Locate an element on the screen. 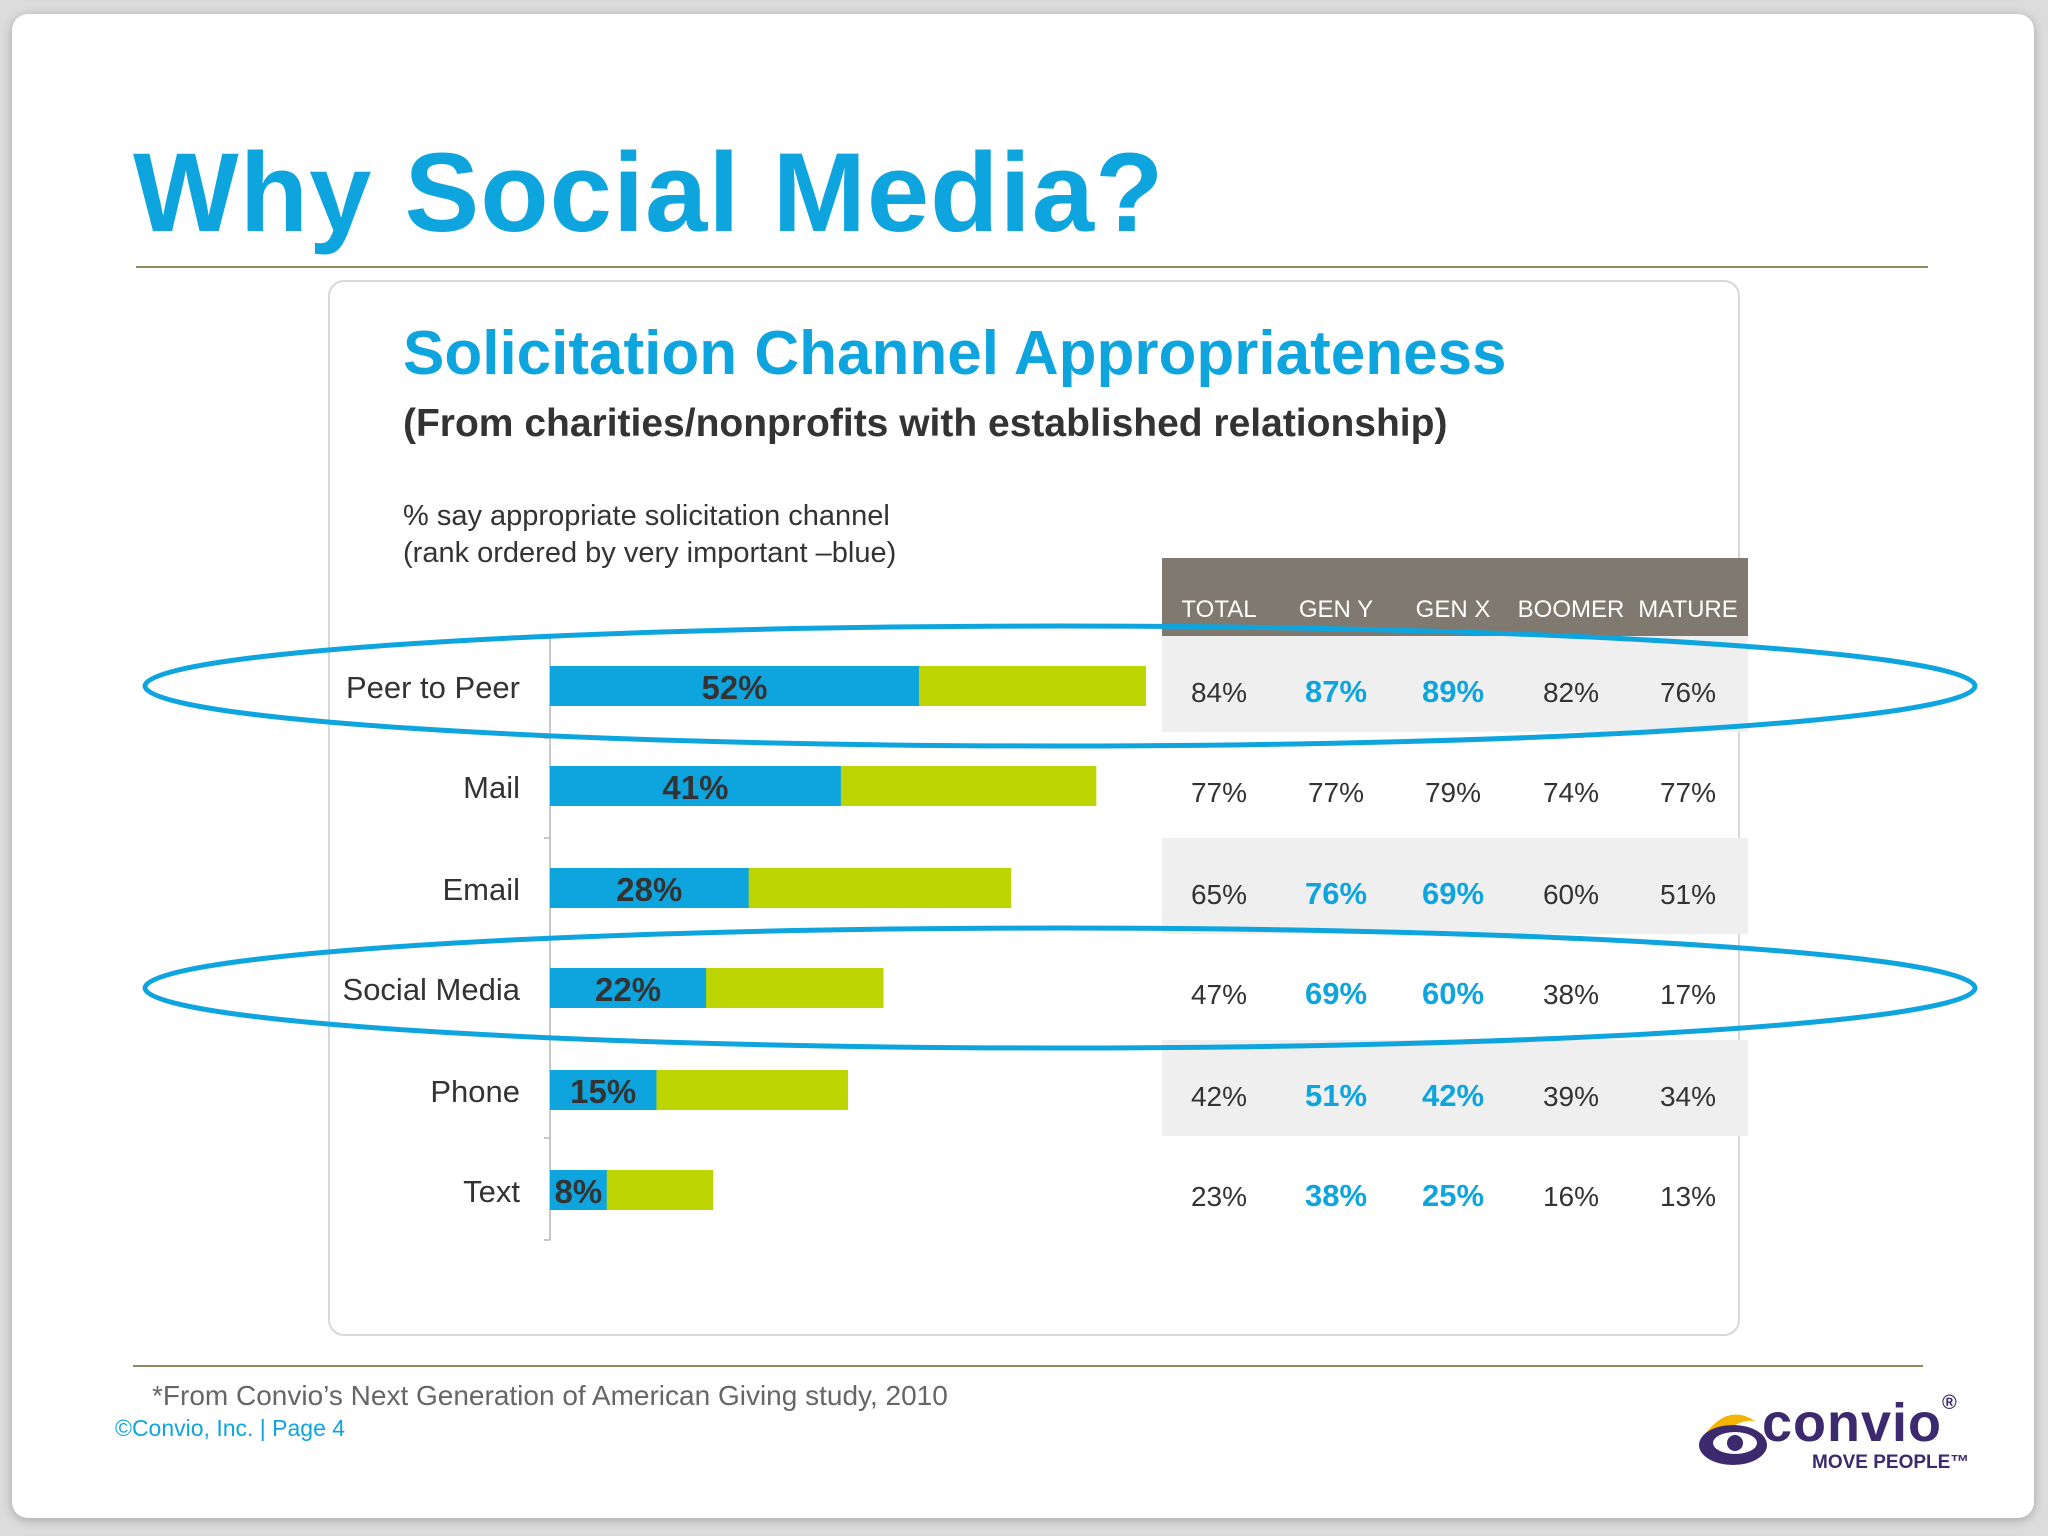 Image resolution: width=2048 pixels, height=1536 pixels. table-cell: 25% is located at coordinates (1453, 1195).